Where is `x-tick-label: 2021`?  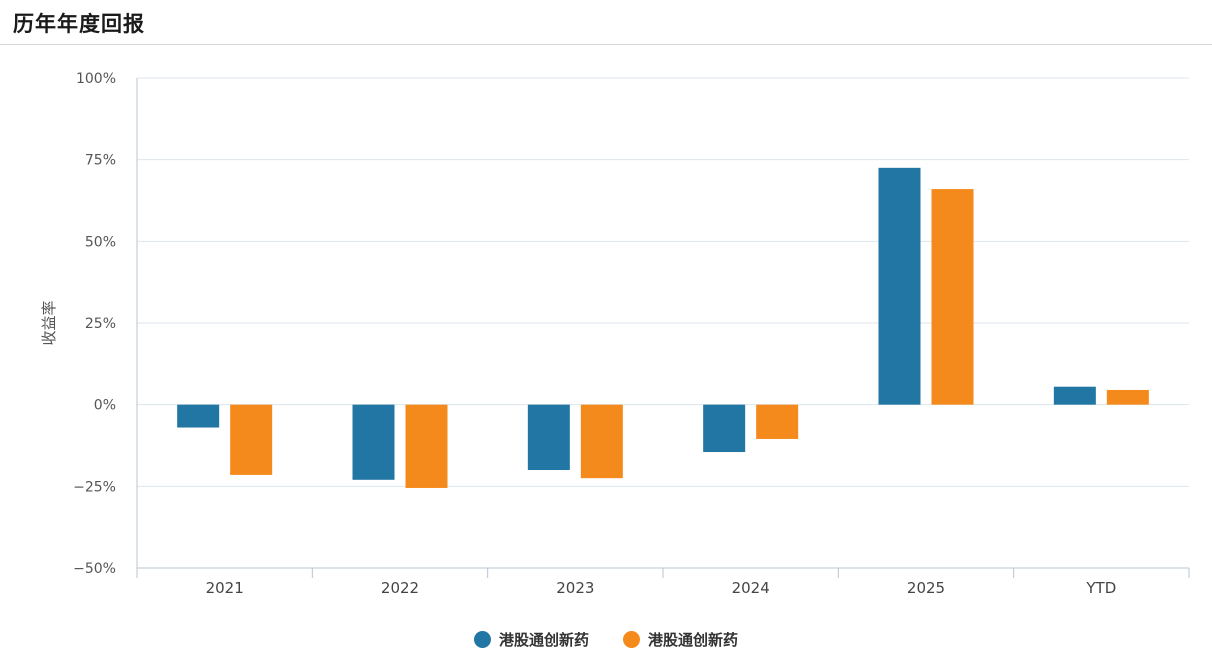
x-tick-label: 2021 is located at coordinates (225, 588).